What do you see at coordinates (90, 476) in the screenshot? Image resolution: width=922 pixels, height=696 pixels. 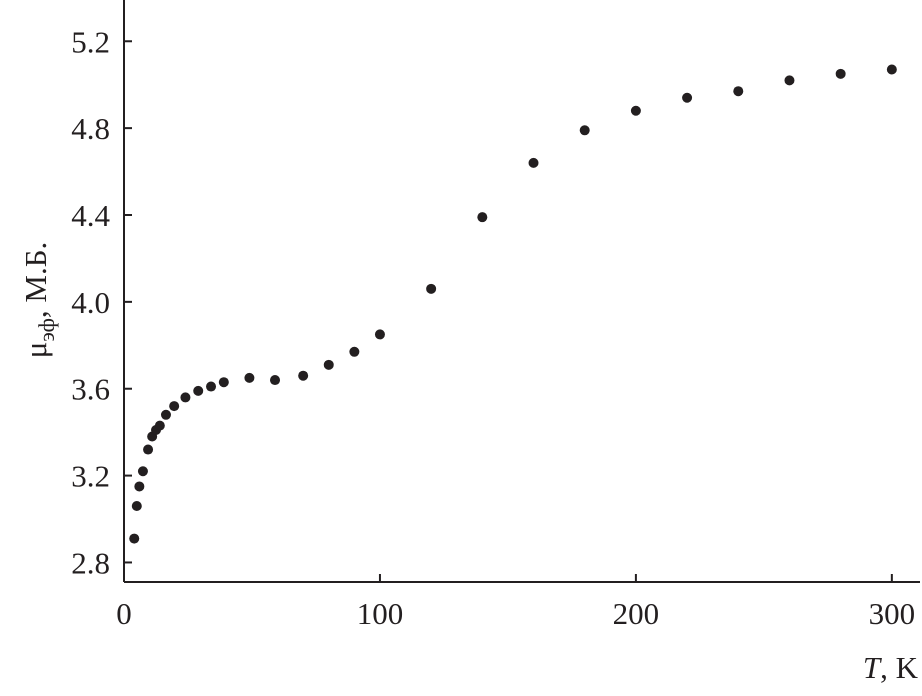 I see `y-tick-label: 3.2` at bounding box center [90, 476].